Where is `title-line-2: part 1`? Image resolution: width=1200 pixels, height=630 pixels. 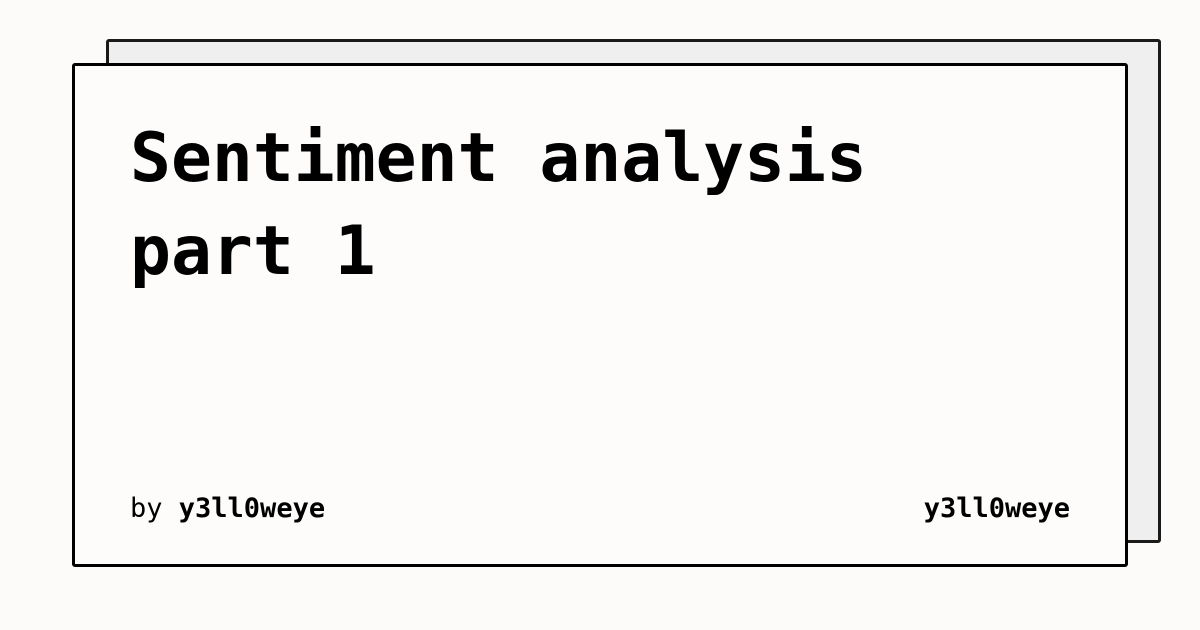 title-line-2: part 1 is located at coordinates (253, 251).